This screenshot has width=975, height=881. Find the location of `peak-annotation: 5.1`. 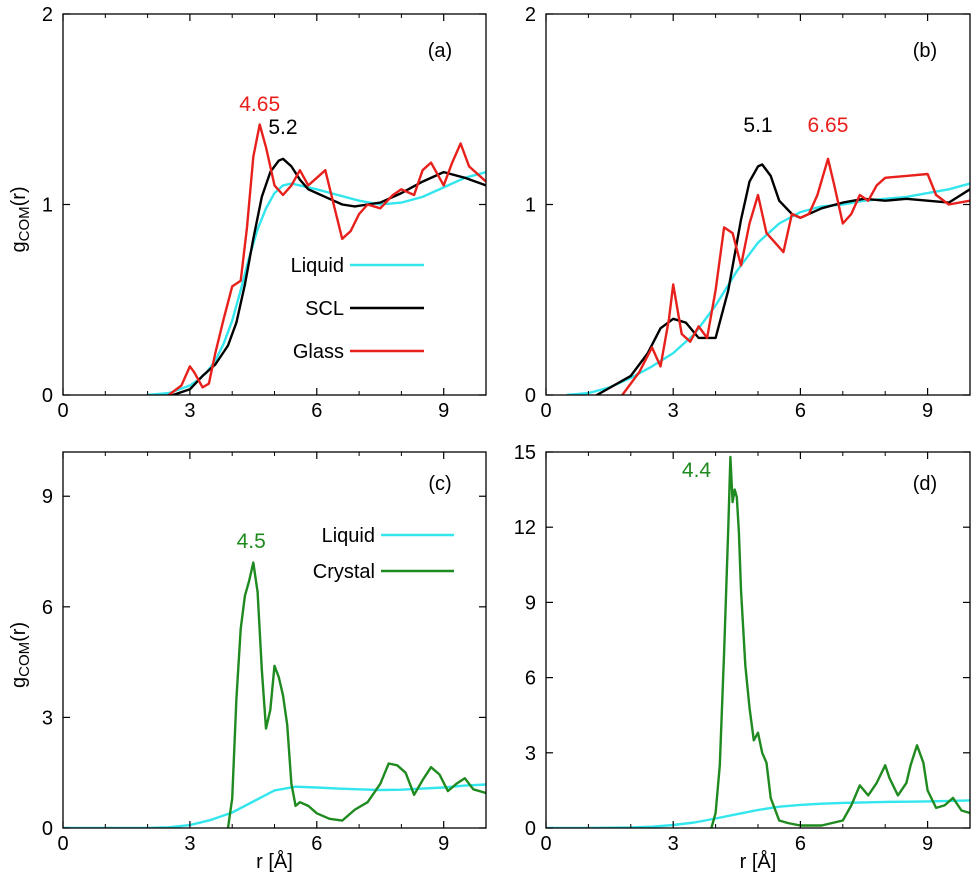

peak-annotation: 5.1 is located at coordinates (757, 125).